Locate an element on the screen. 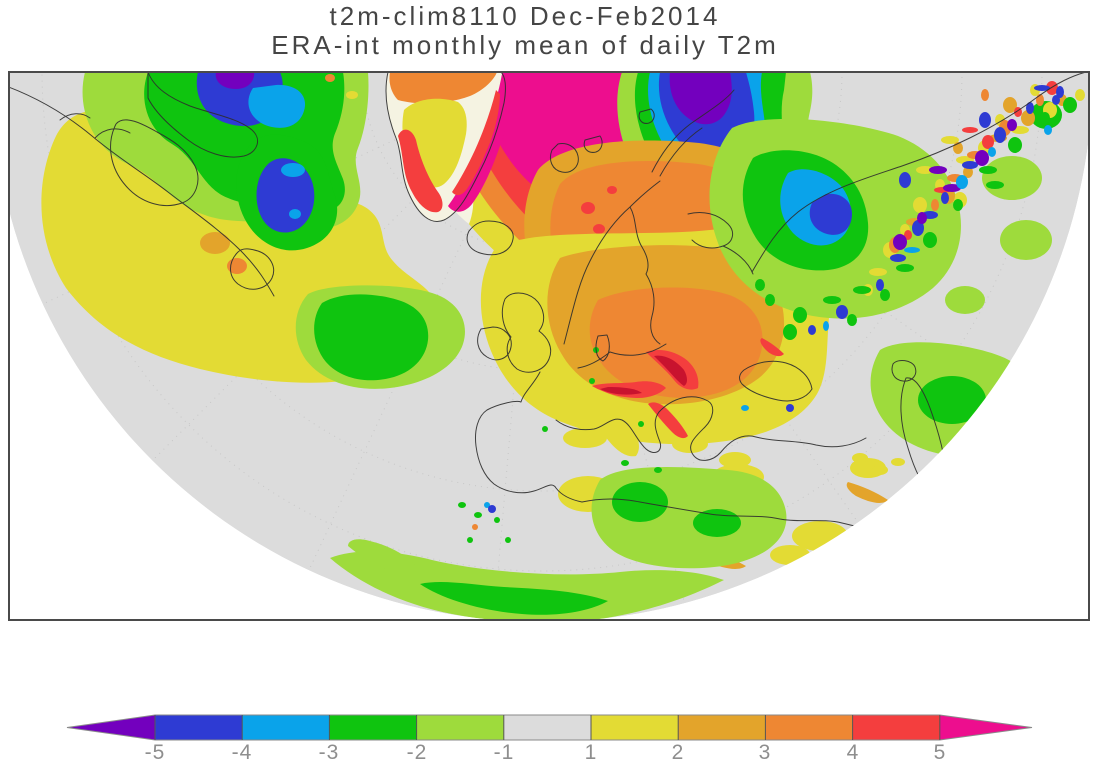 The image size is (1098, 760). anomaly-mid-atlantic-cold is located at coordinates (380, 337).